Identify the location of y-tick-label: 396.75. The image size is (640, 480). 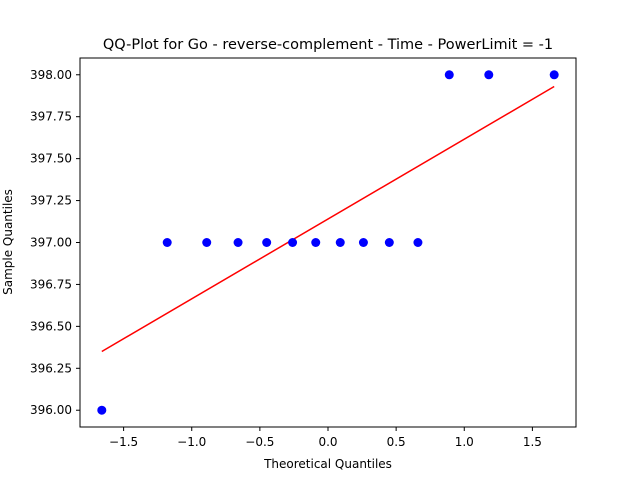
(51, 284).